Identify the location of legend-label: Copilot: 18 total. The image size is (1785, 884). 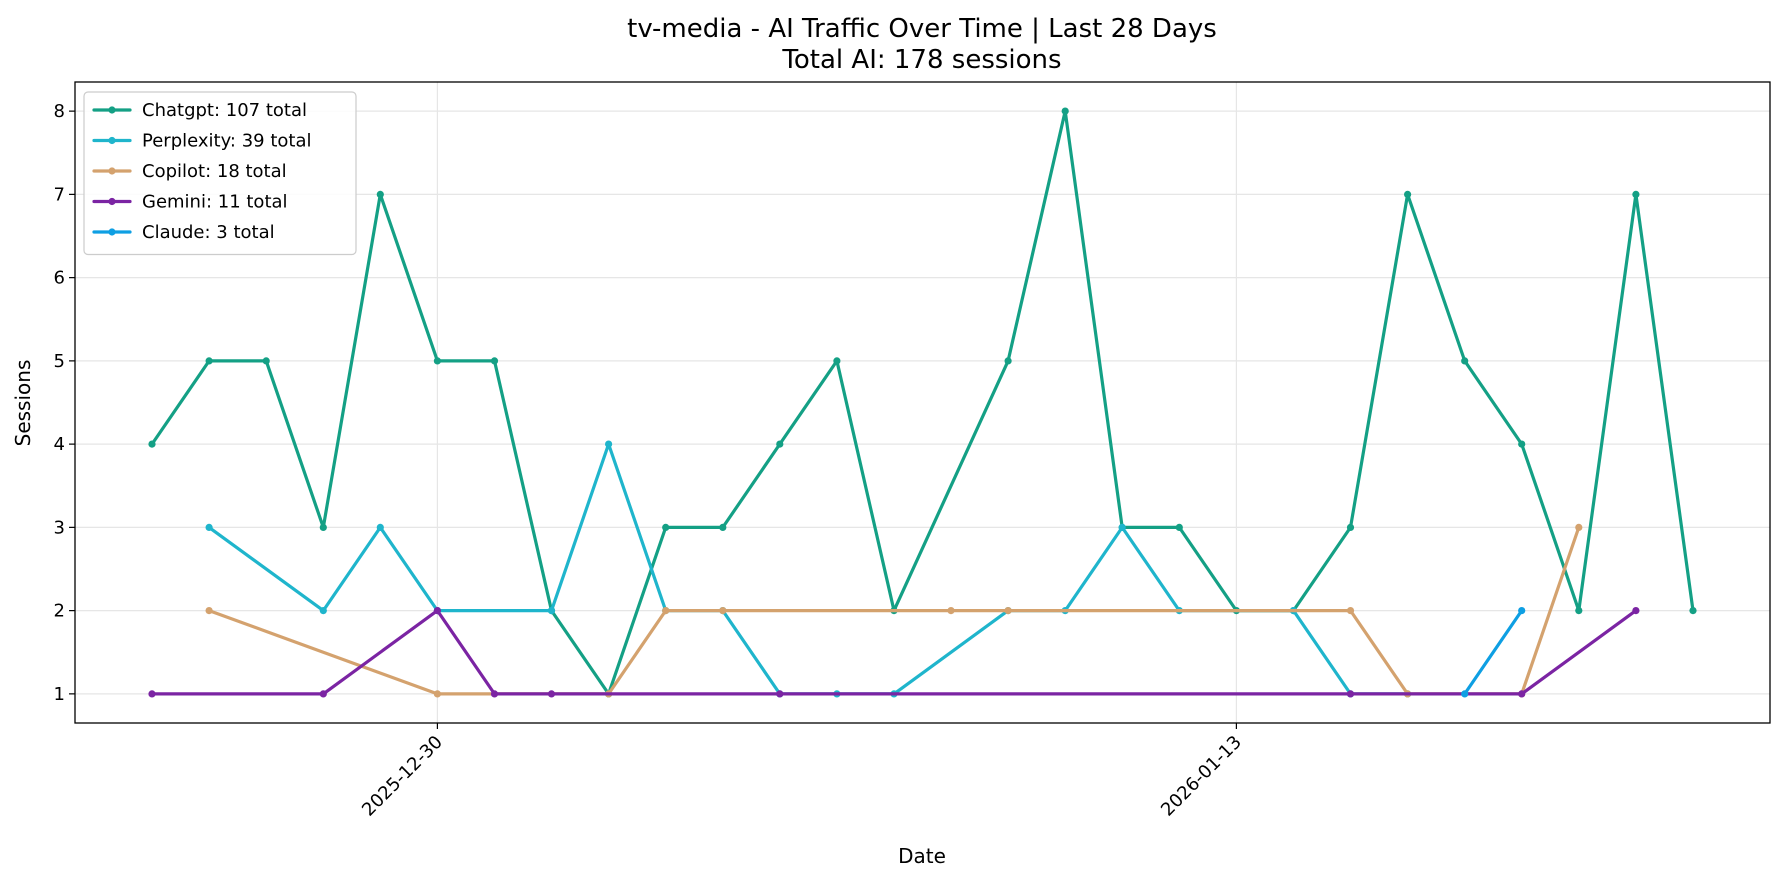
(214, 171).